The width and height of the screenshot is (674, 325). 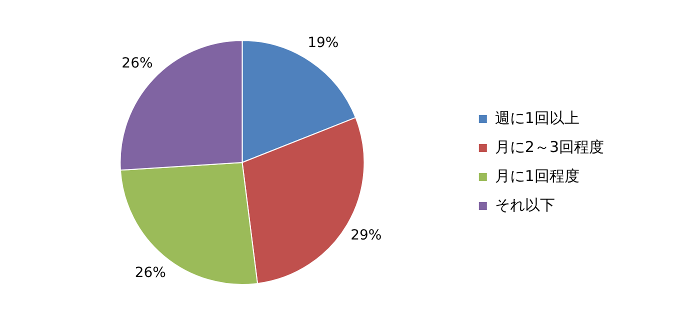 What do you see at coordinates (549, 147) in the screenshot?
I see `legend-label: 月に2～3回程度` at bounding box center [549, 147].